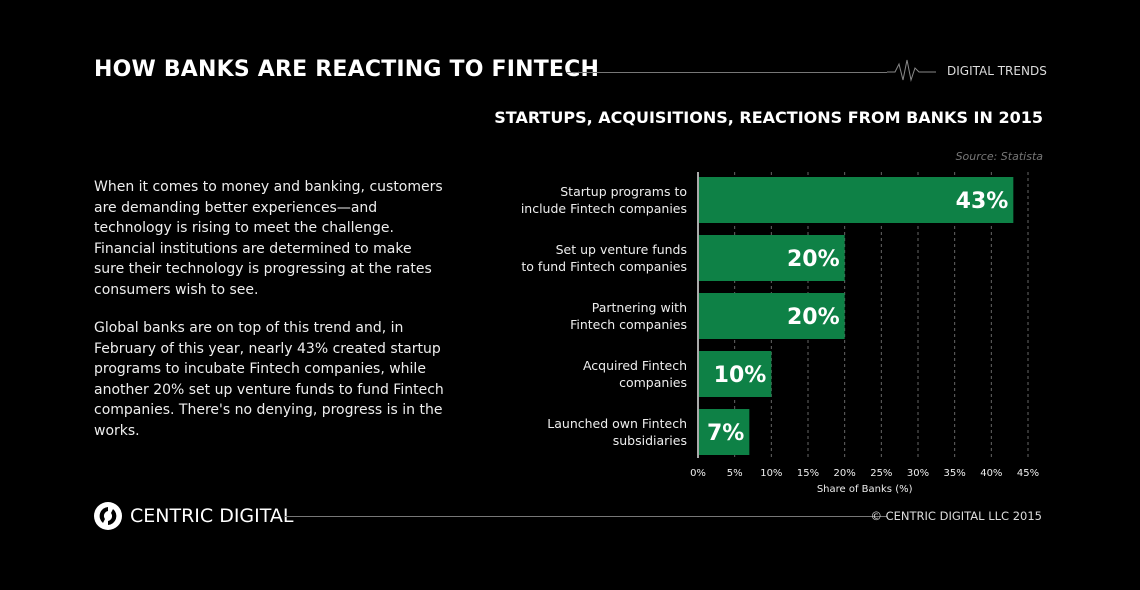  Describe the element at coordinates (634, 374) in the screenshot. I see `category-label: Acquired Fintech companies` at that location.